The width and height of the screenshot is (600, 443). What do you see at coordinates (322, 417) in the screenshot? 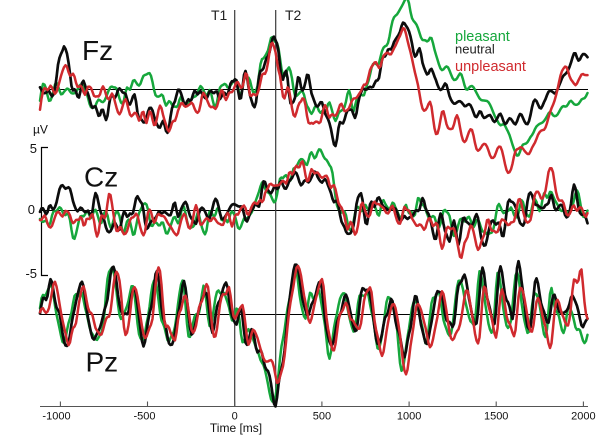
I see `svg-text: 500` at bounding box center [322, 417].